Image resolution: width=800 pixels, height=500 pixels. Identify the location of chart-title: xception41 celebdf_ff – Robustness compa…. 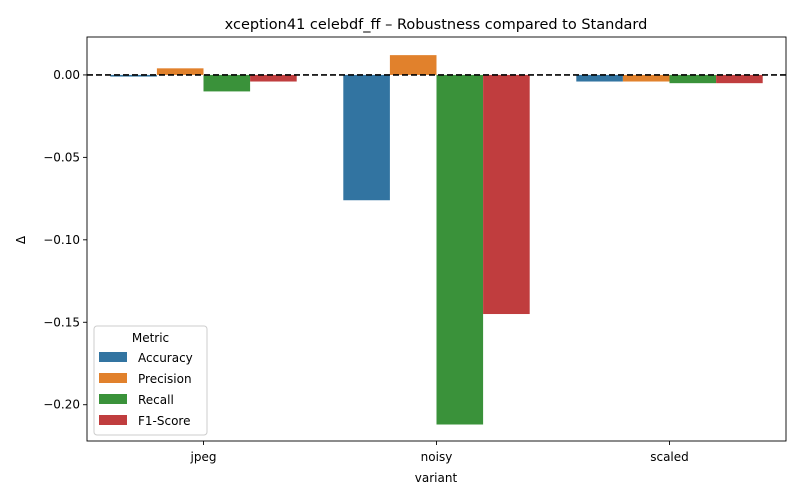
(436, 25).